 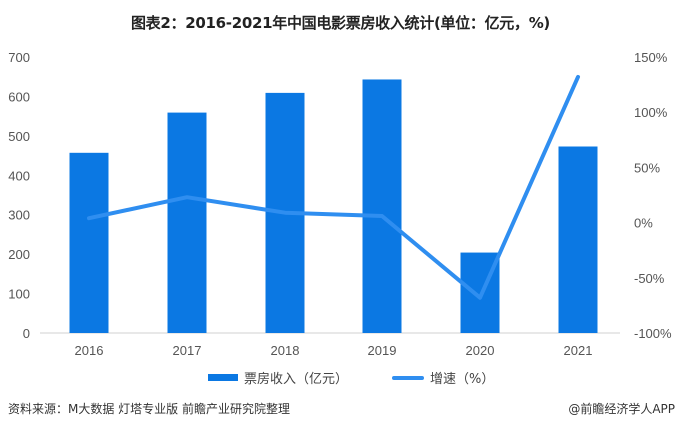 What do you see at coordinates (334, 350) in the screenshot?
I see `x-axis-ticks: 2016 2017 2018 2019 2020 2021` at bounding box center [334, 350].